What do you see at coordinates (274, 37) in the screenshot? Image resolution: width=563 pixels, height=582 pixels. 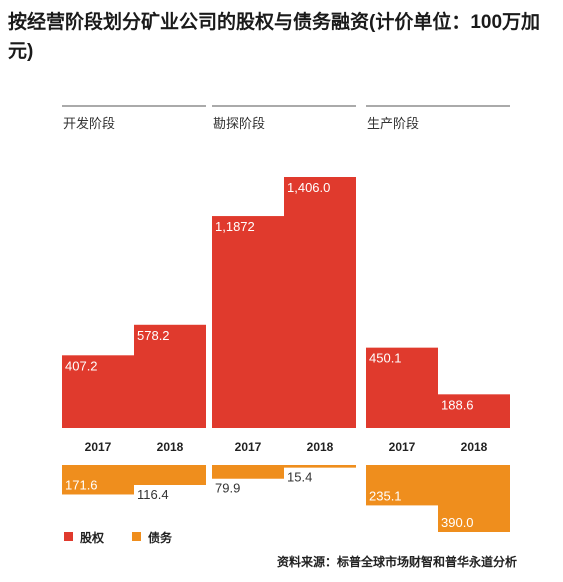 I see `chart-title: 按经营阶段划分矿业公司的股权与债务融资(计价单位：100万加元)` at bounding box center [274, 37].